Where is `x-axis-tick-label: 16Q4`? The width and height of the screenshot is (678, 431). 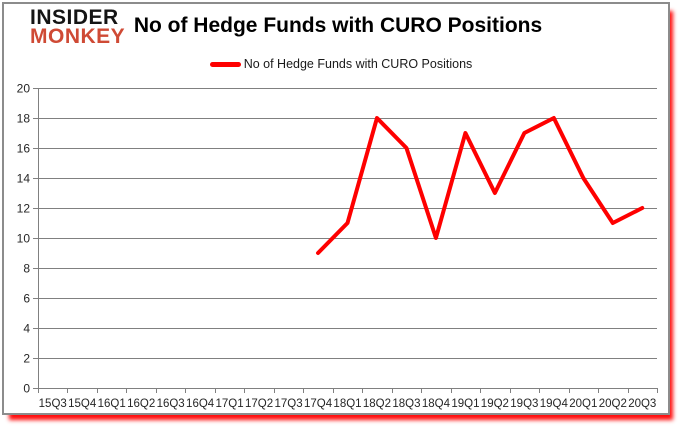 x-axis-tick-label: 16Q4 is located at coordinates (200, 404).